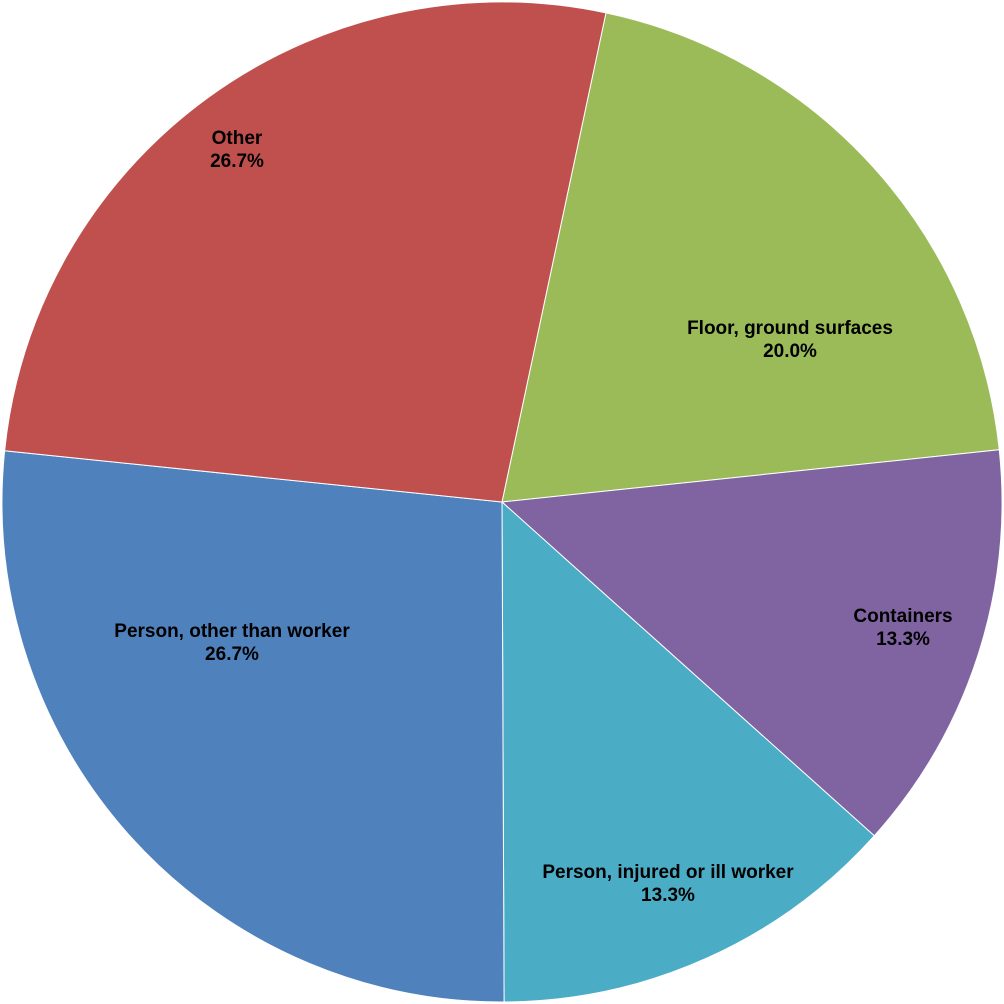  What do you see at coordinates (903, 616) in the screenshot?
I see `category-label: Containers` at bounding box center [903, 616].